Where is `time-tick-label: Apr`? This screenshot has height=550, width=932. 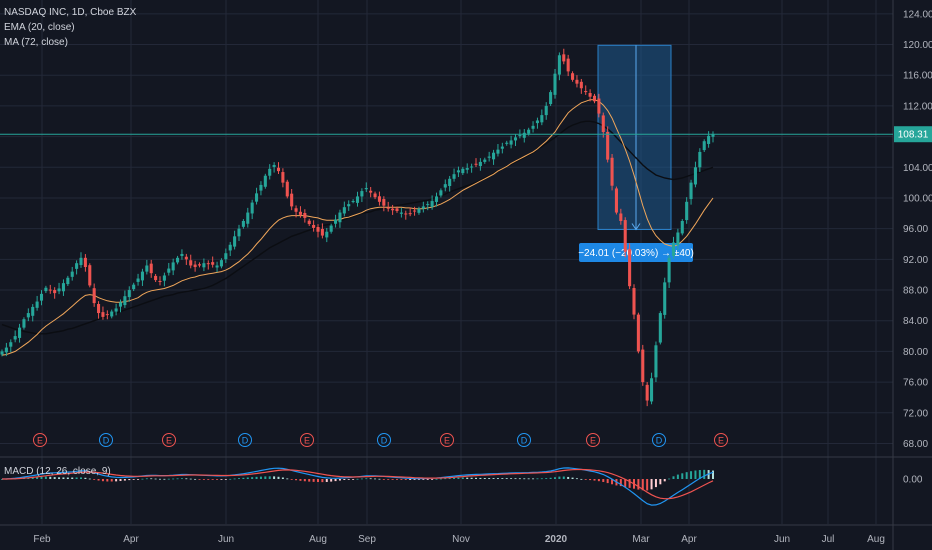 time-tick-label: Apr is located at coordinates (131, 539).